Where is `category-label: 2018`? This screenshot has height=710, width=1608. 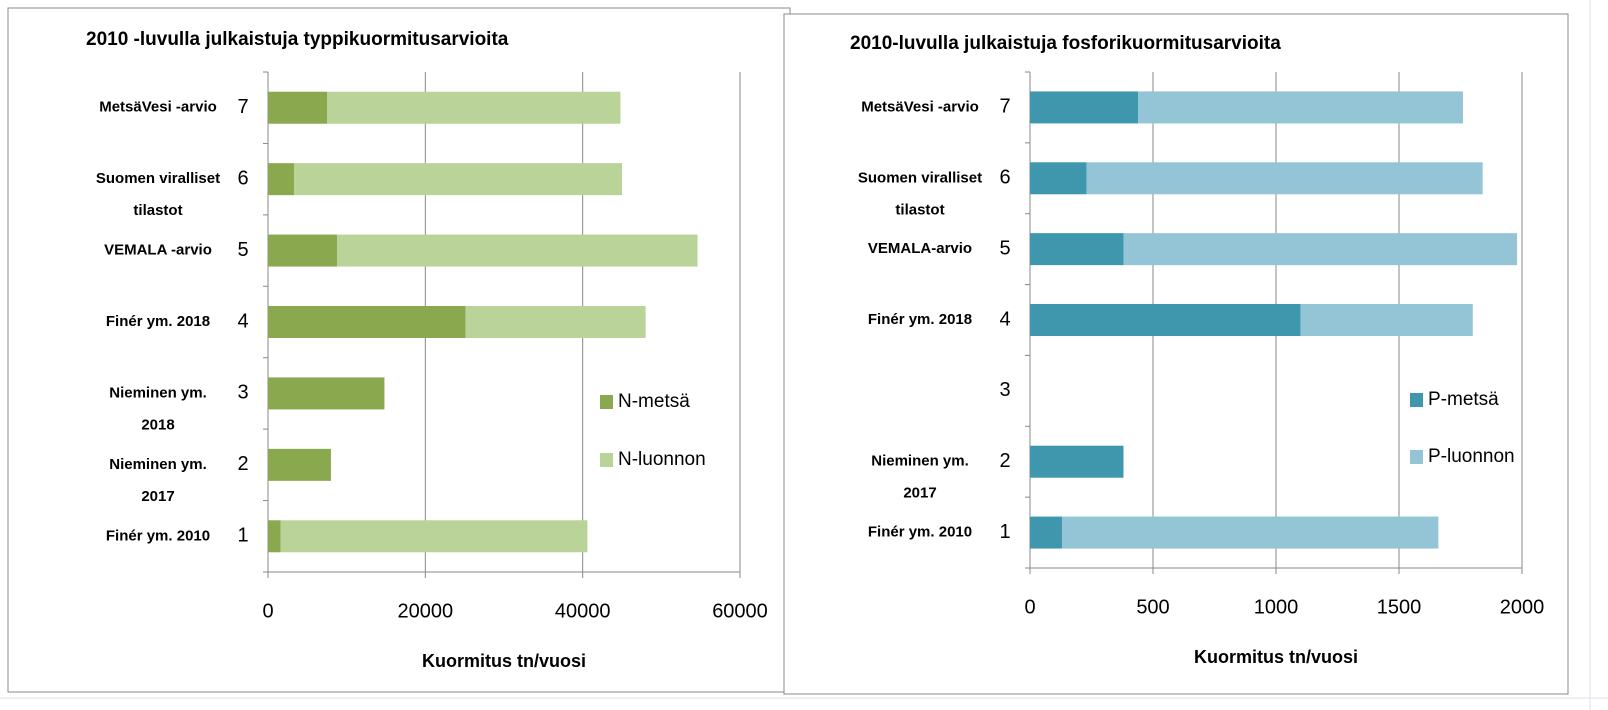 category-label: 2018 is located at coordinates (157, 424).